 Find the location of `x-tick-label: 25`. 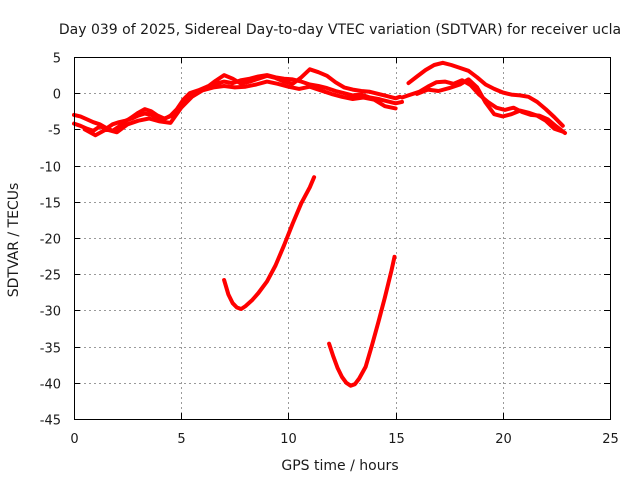

x-tick-label: 25 is located at coordinates (610, 439).